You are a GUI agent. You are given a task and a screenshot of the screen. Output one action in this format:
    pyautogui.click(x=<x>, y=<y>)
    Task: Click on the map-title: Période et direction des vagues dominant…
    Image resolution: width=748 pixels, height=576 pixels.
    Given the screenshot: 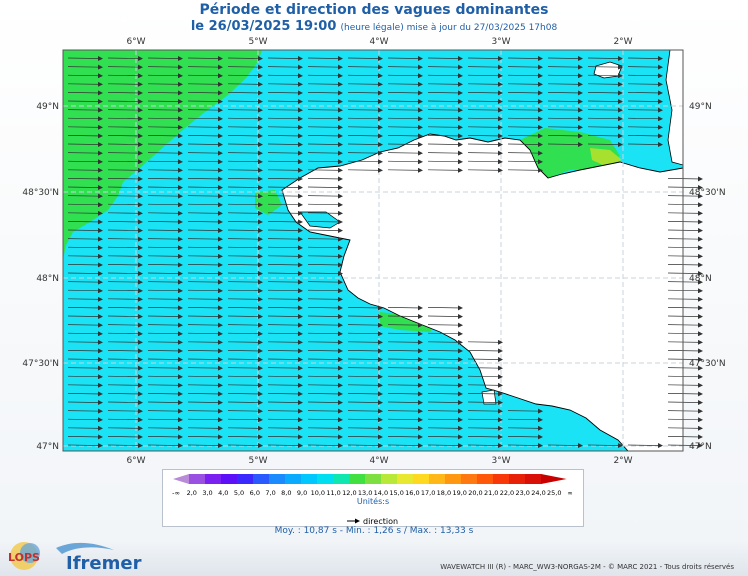 What is the action you would take?
    pyautogui.click(x=374, y=10)
    